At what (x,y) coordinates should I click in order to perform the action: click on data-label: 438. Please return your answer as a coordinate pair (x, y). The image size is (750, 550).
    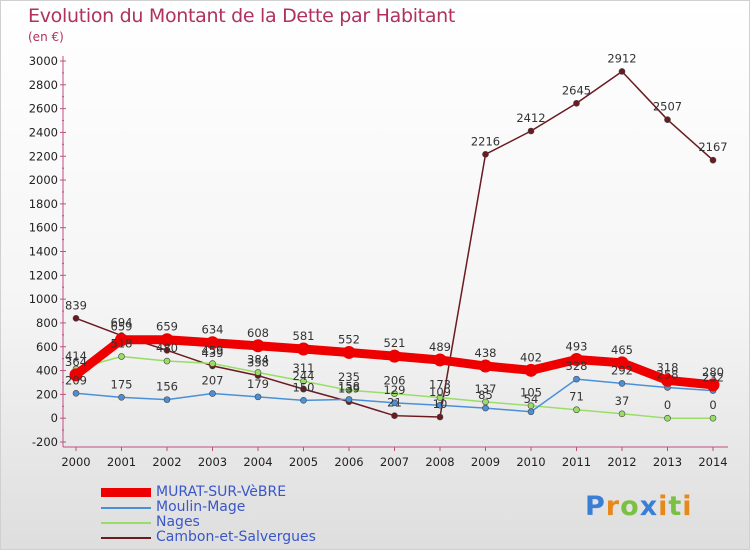
    Looking at the image, I should click on (486, 353).